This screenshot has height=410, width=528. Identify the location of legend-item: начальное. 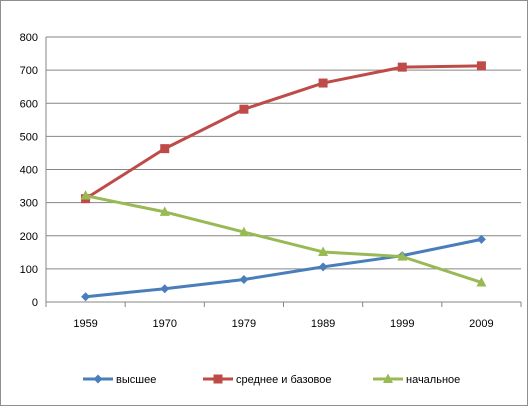
(416, 379).